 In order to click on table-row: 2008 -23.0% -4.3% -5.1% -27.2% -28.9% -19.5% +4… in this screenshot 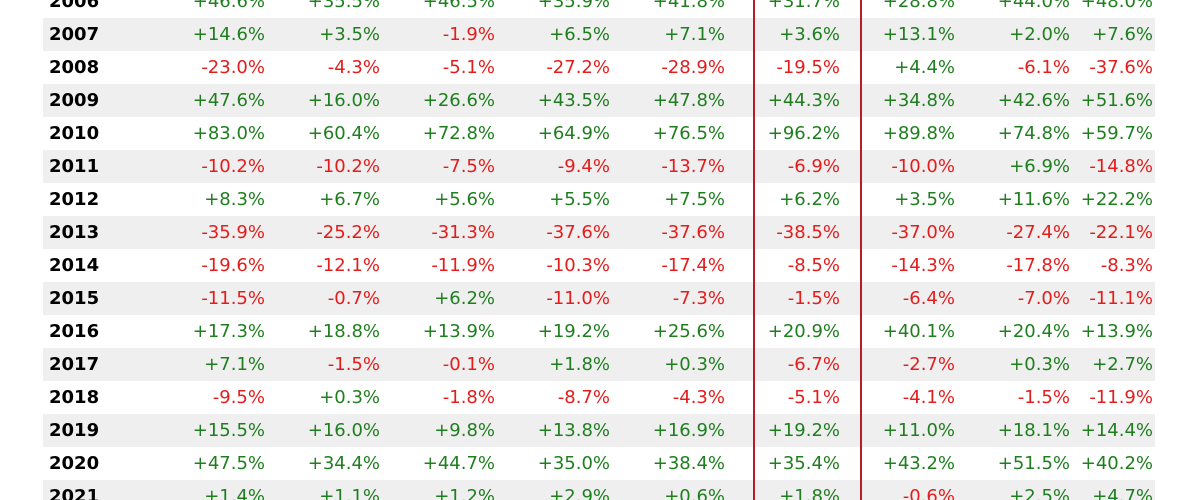, I will do `click(599, 67)`.